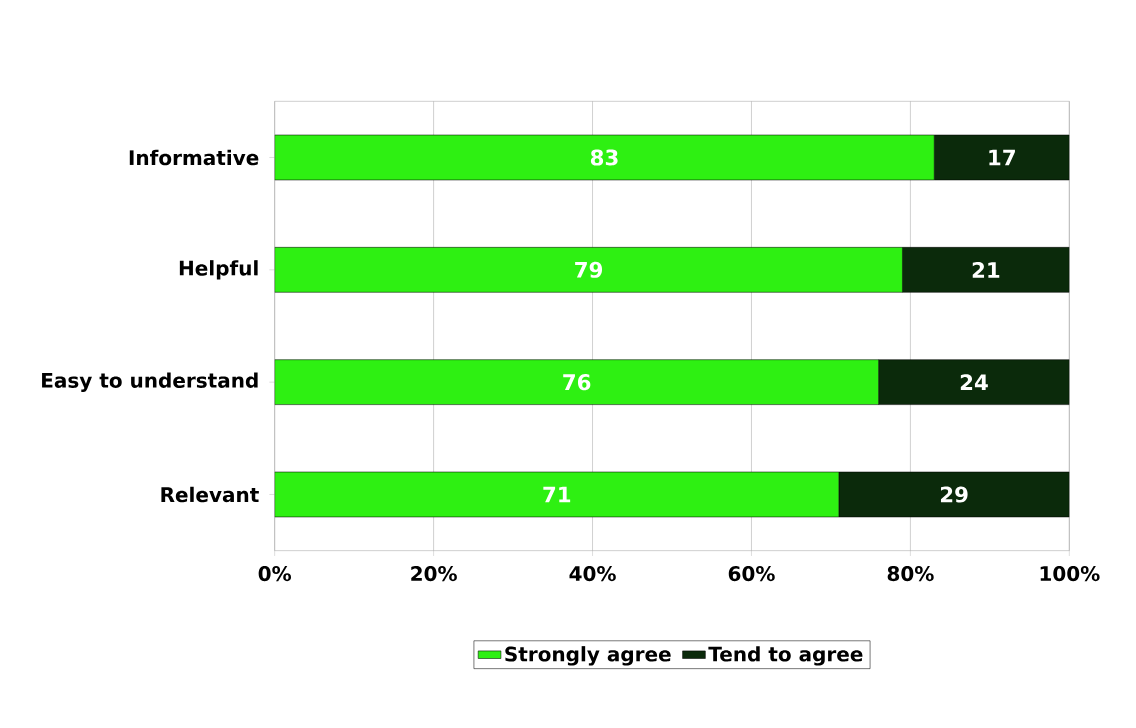  I want to click on data-label: 17, so click(1002, 157).